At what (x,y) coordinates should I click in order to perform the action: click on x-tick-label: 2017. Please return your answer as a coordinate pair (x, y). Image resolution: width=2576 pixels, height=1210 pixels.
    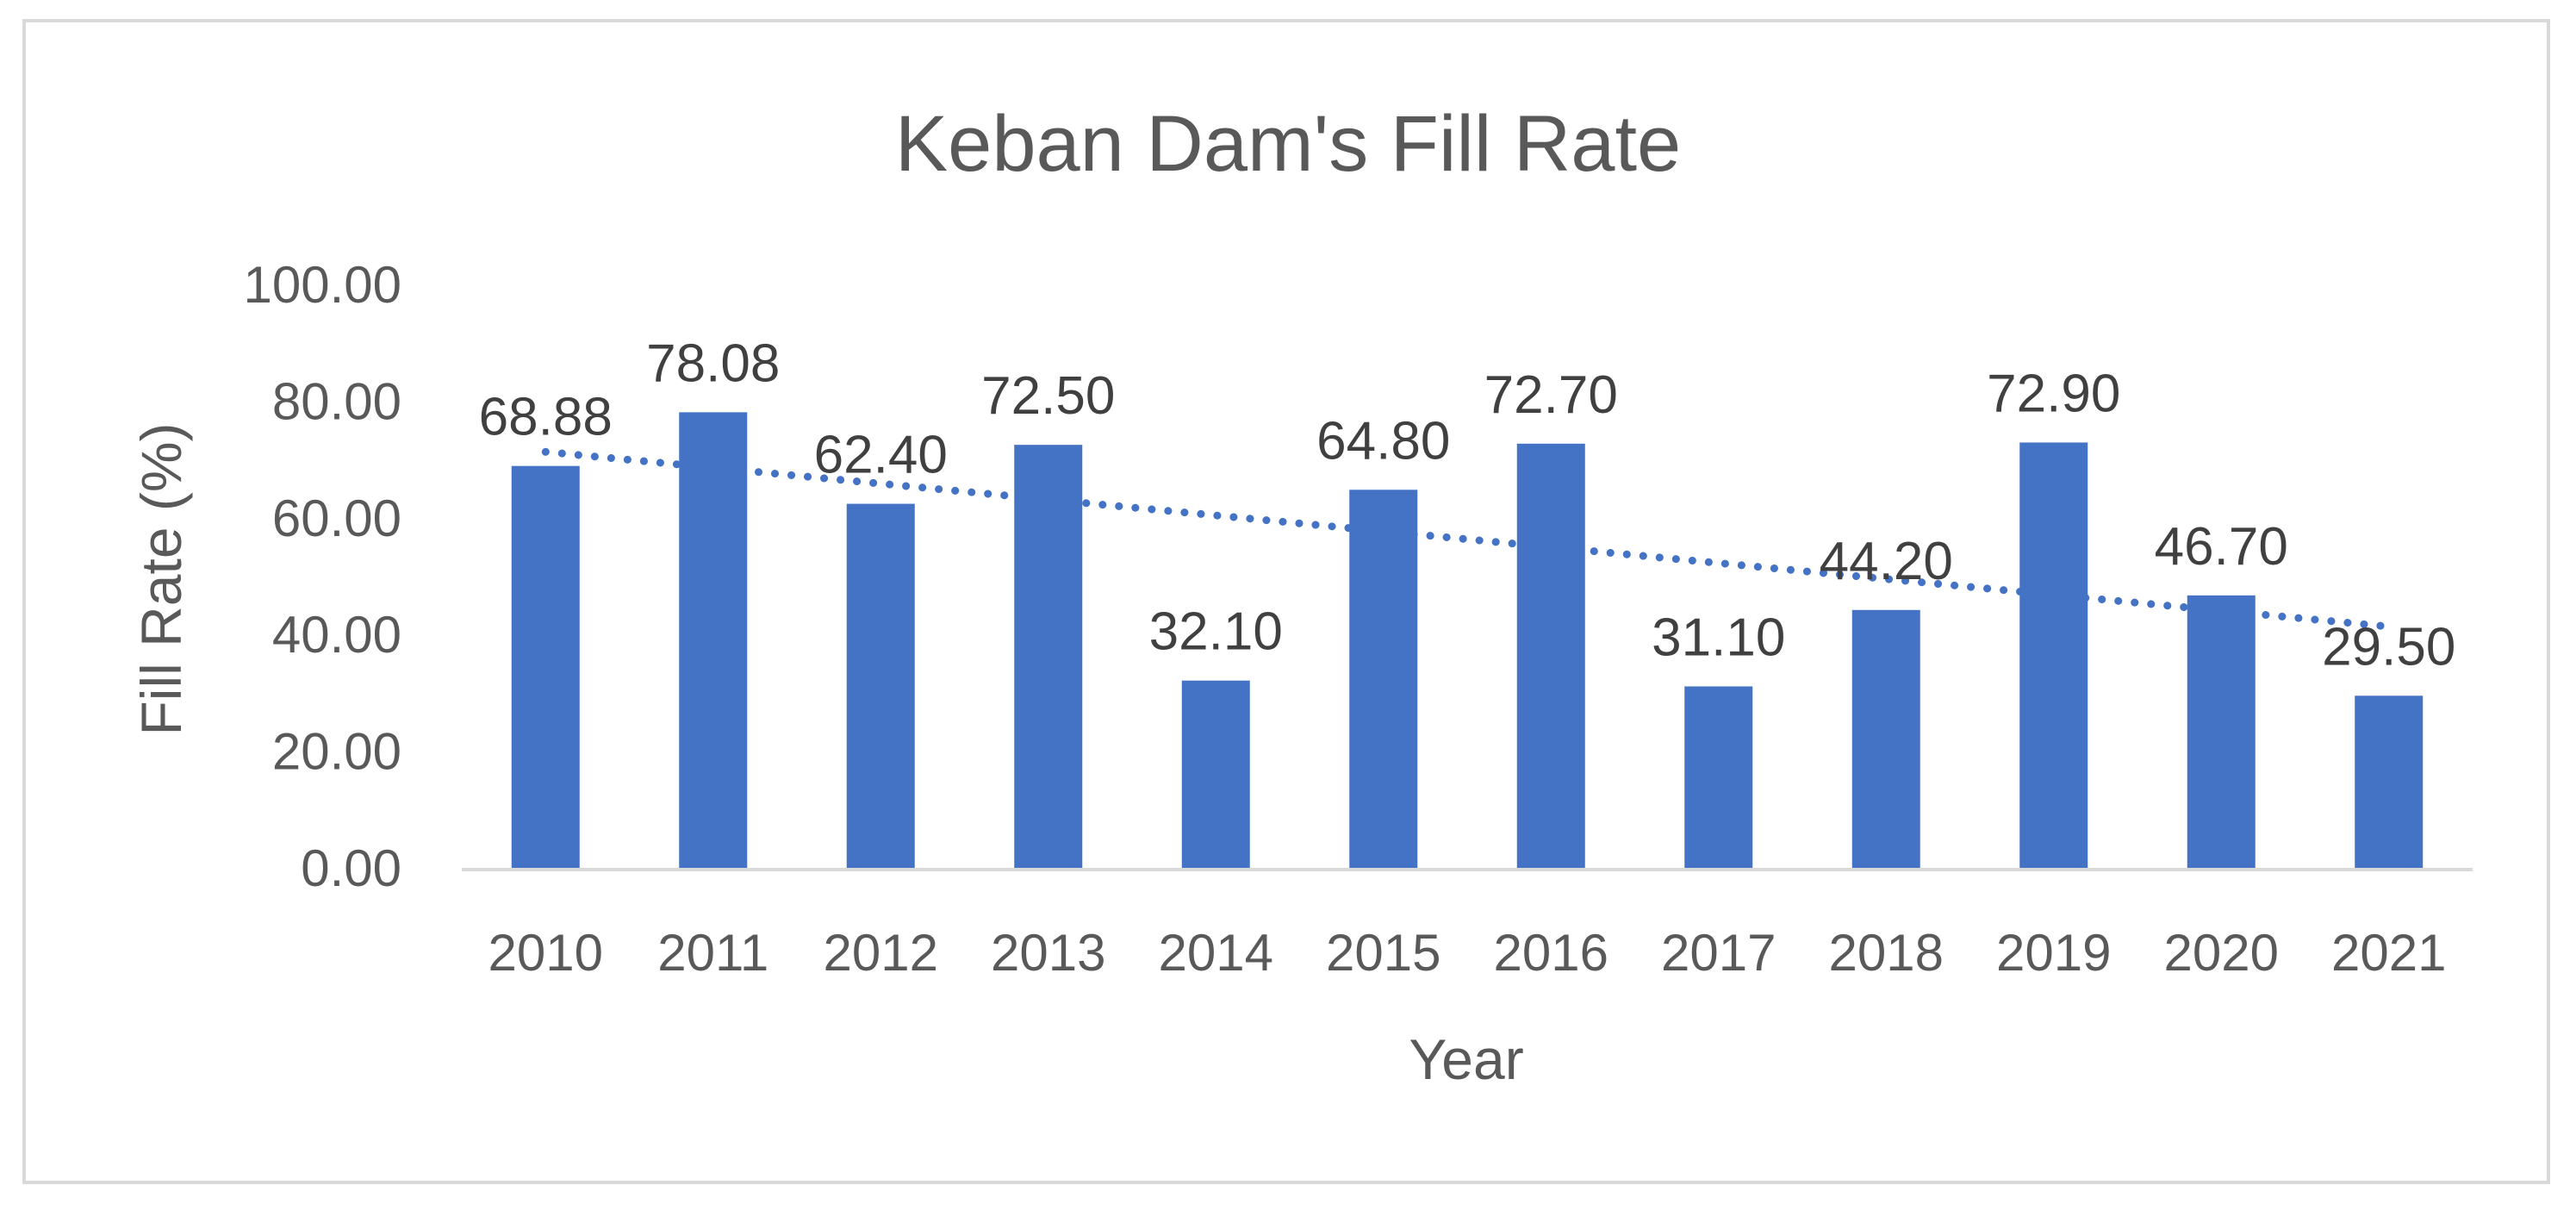
    Looking at the image, I should click on (1719, 953).